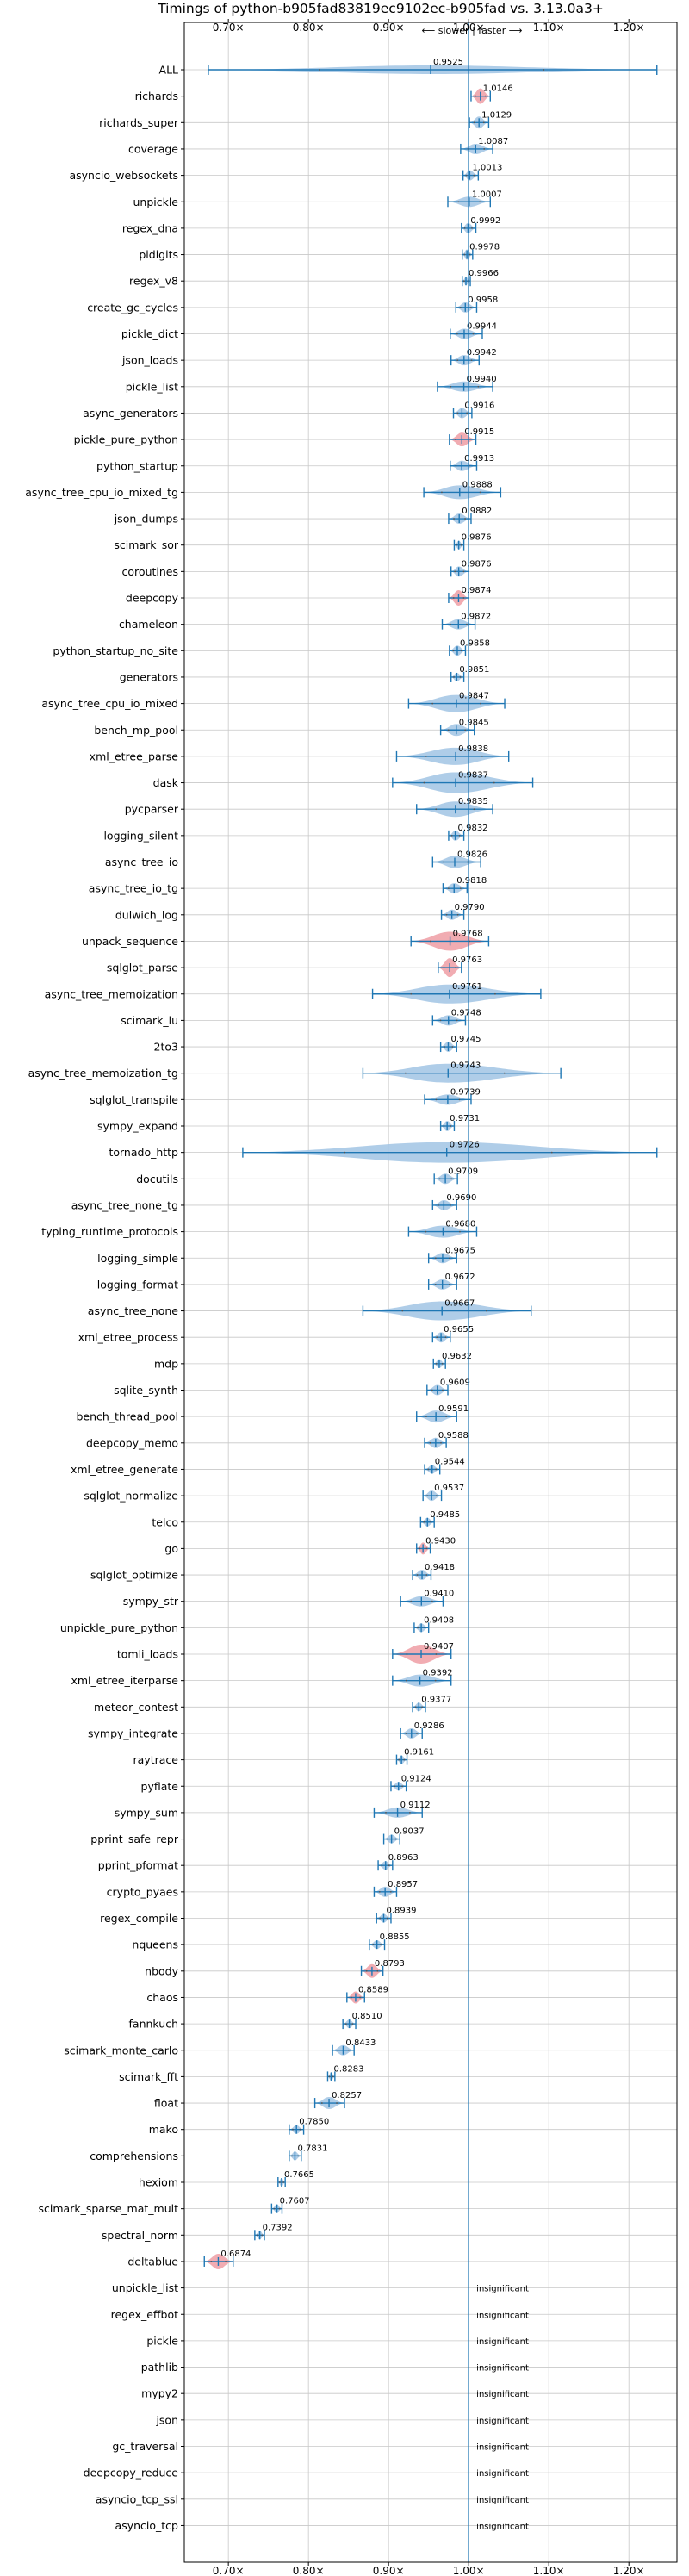  Describe the element at coordinates (153, 2025) in the screenshot. I see `benchmark-label: fannkuch` at that location.